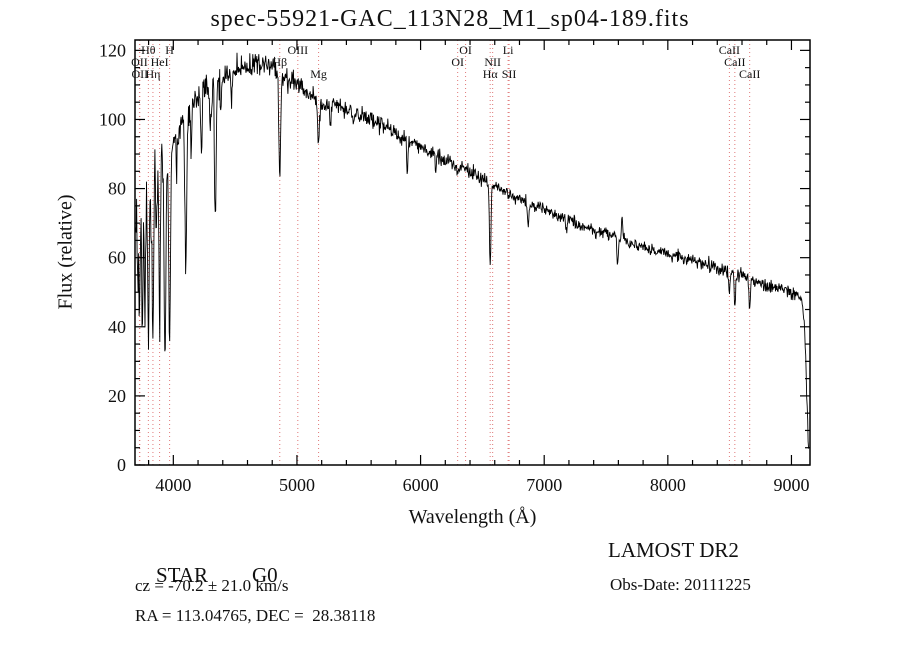 The height and width of the screenshot is (650, 900). I want to click on svg-text: 7000, so click(544, 485).